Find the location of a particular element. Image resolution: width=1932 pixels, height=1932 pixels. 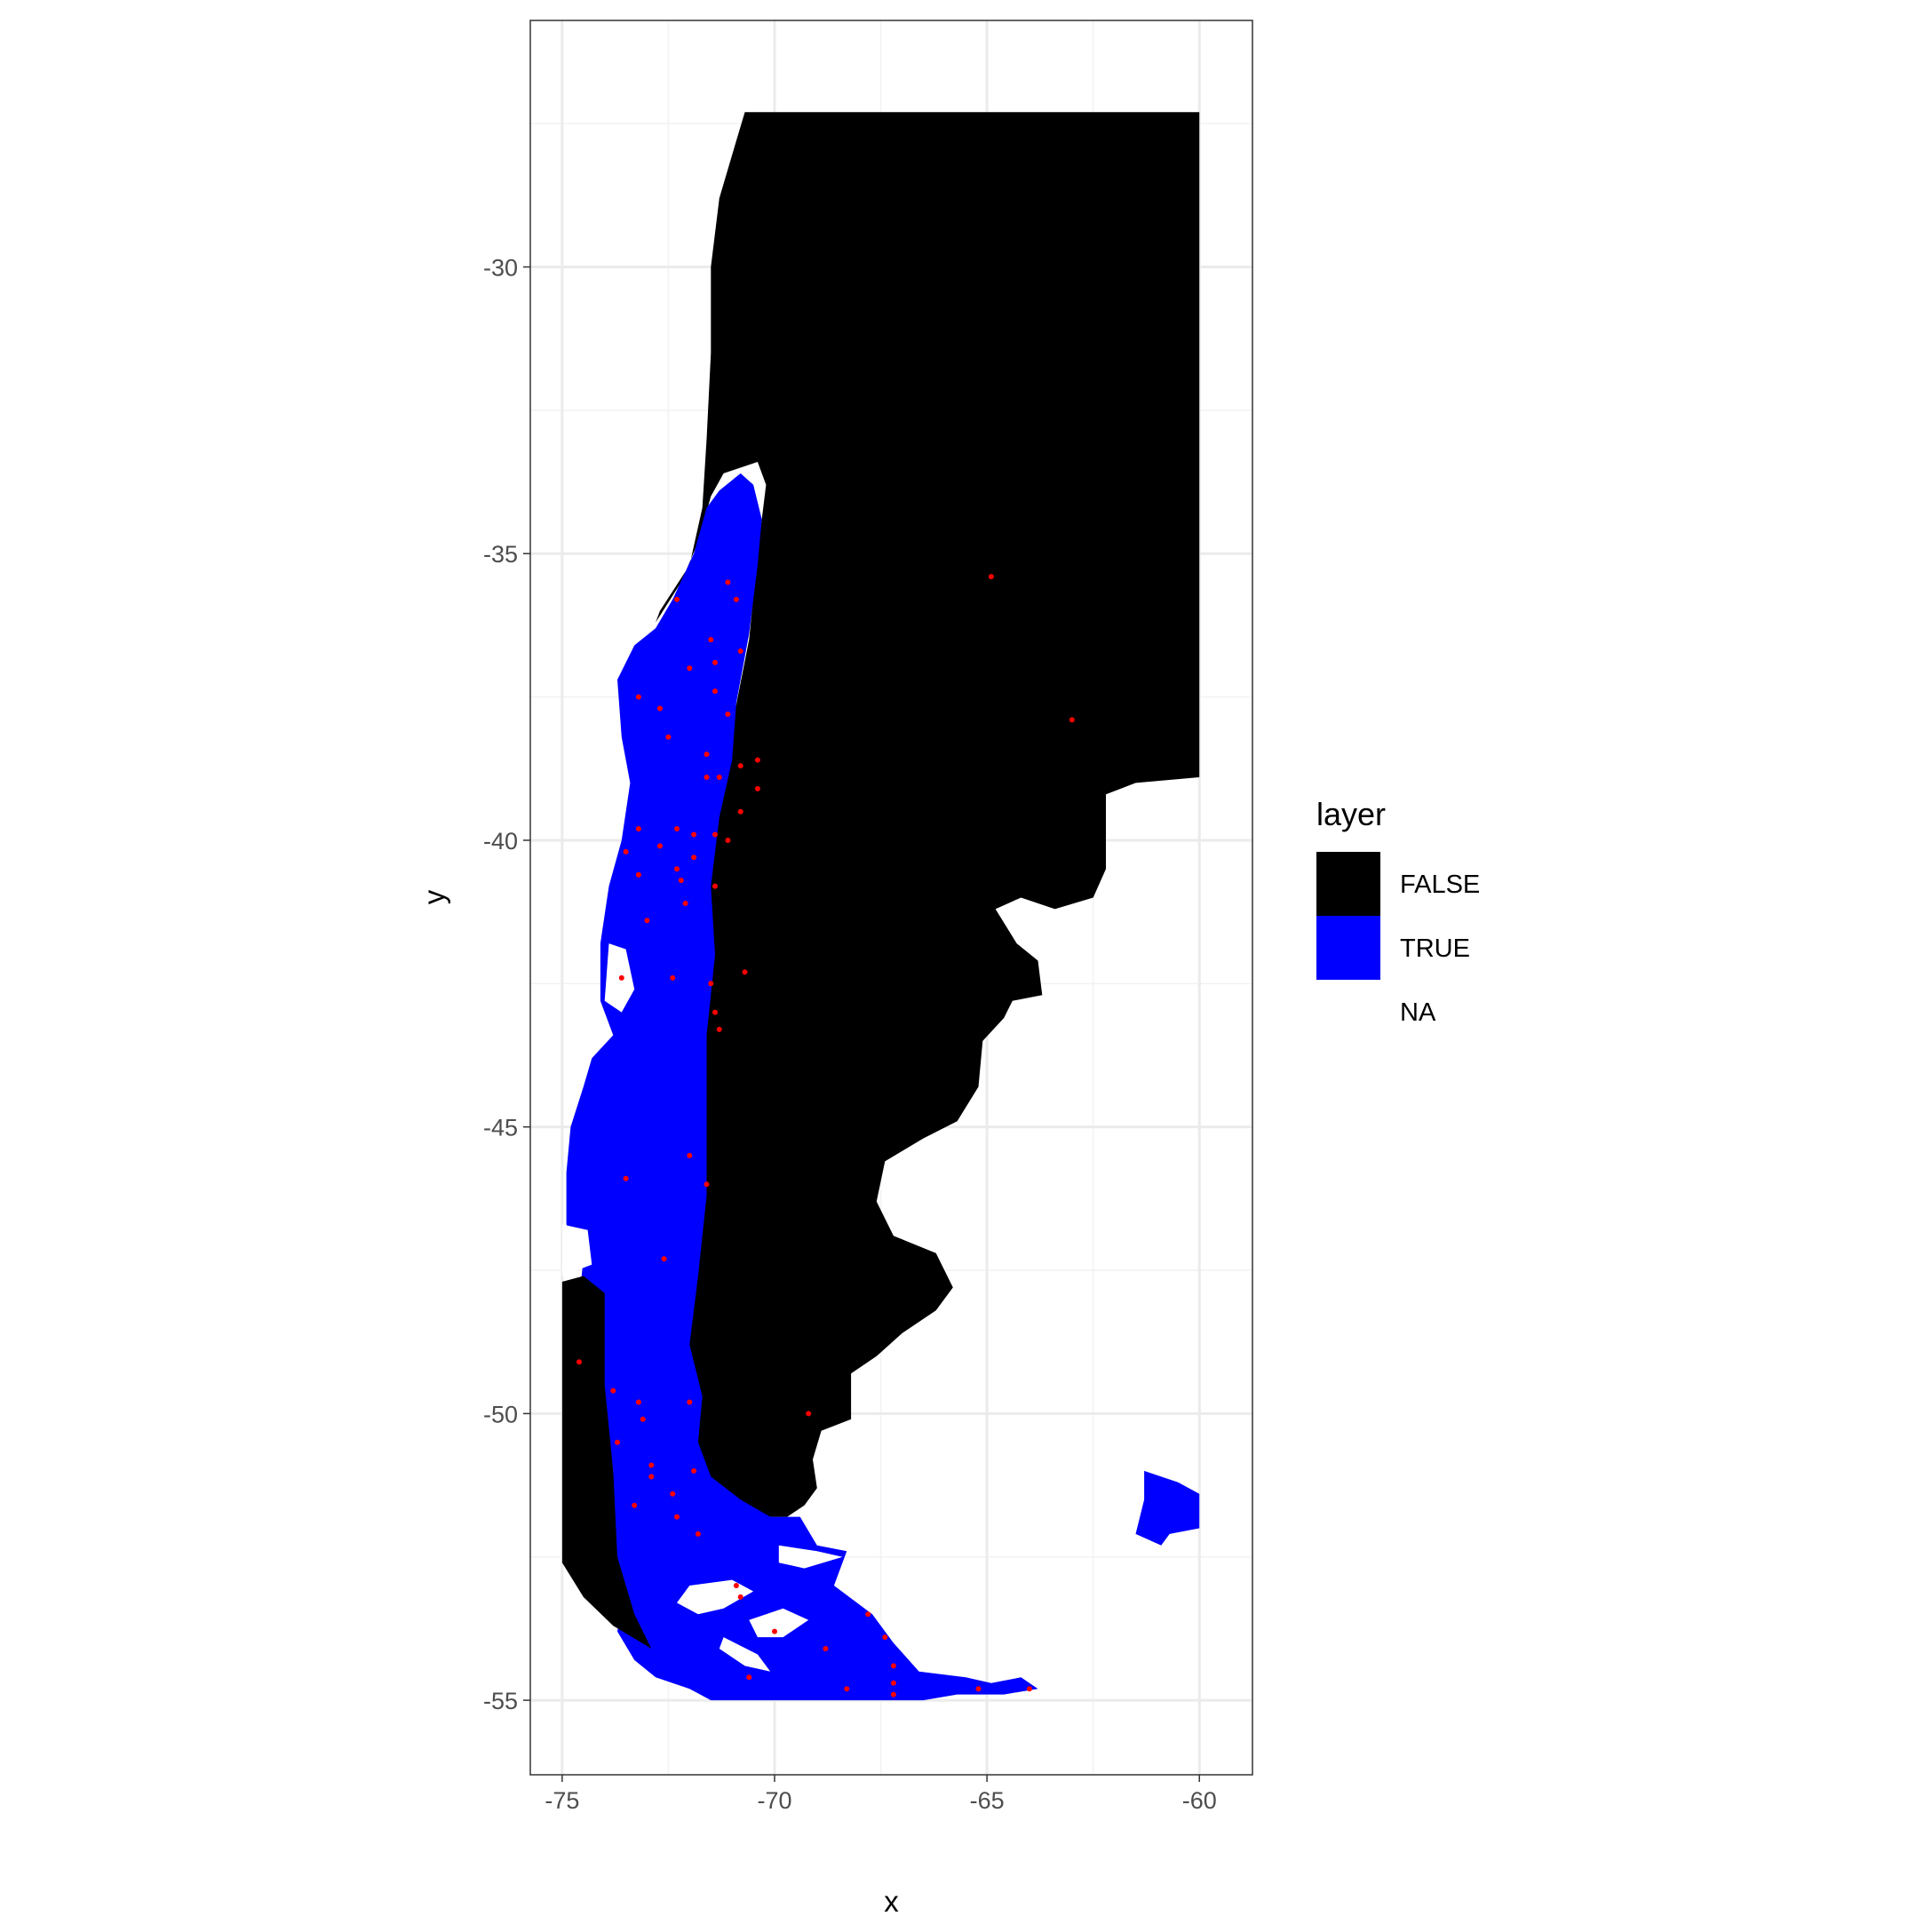

region-false is located at coordinates (606, 1462).